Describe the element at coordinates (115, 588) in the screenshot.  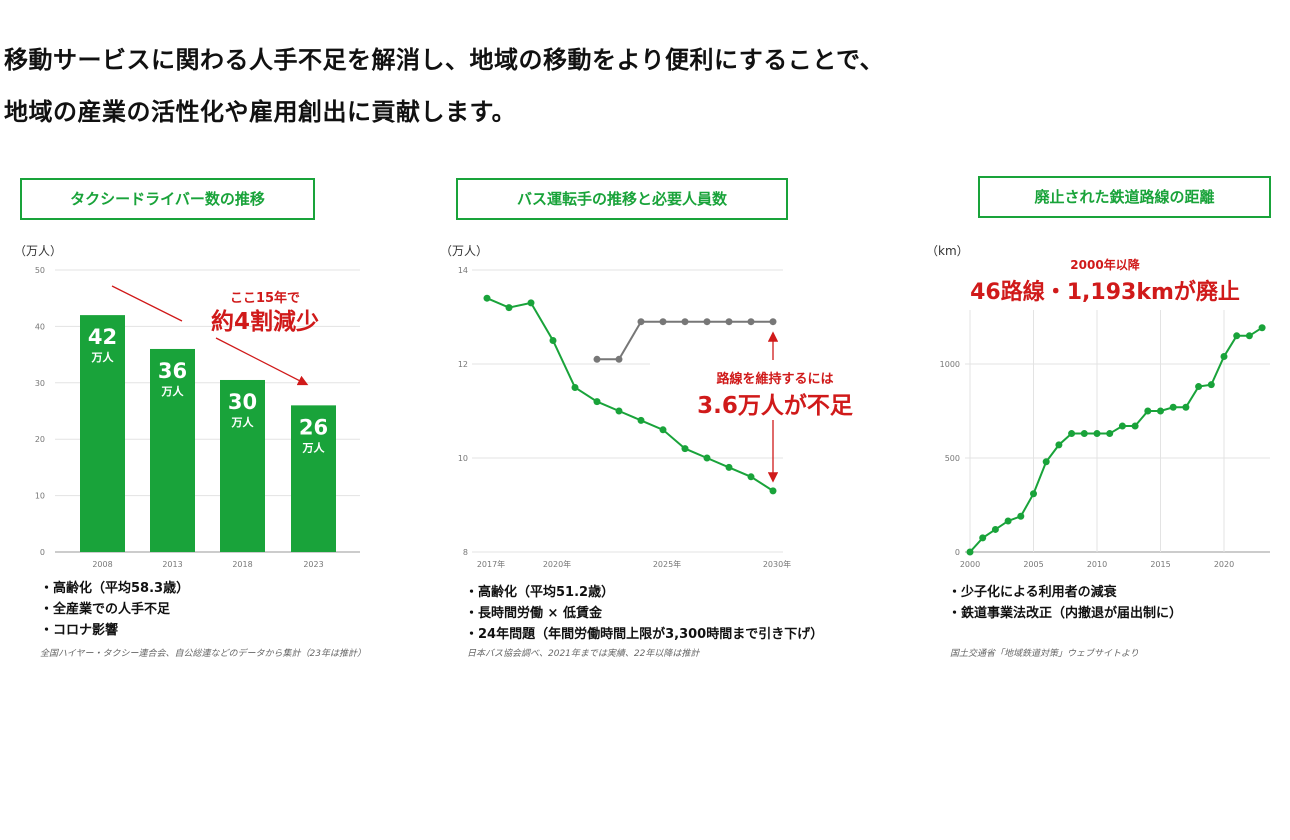
I see `bullet: ・高齢化（平均58.3歳）` at that location.